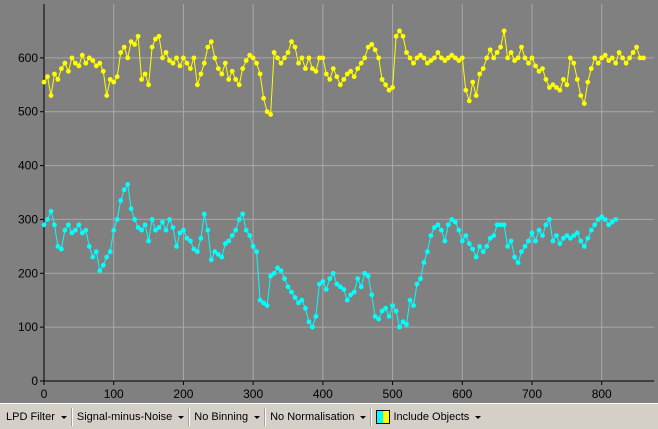 This screenshot has height=429, width=658. What do you see at coordinates (28, 219) in the screenshot?
I see `y-tick-label: 300` at bounding box center [28, 219].